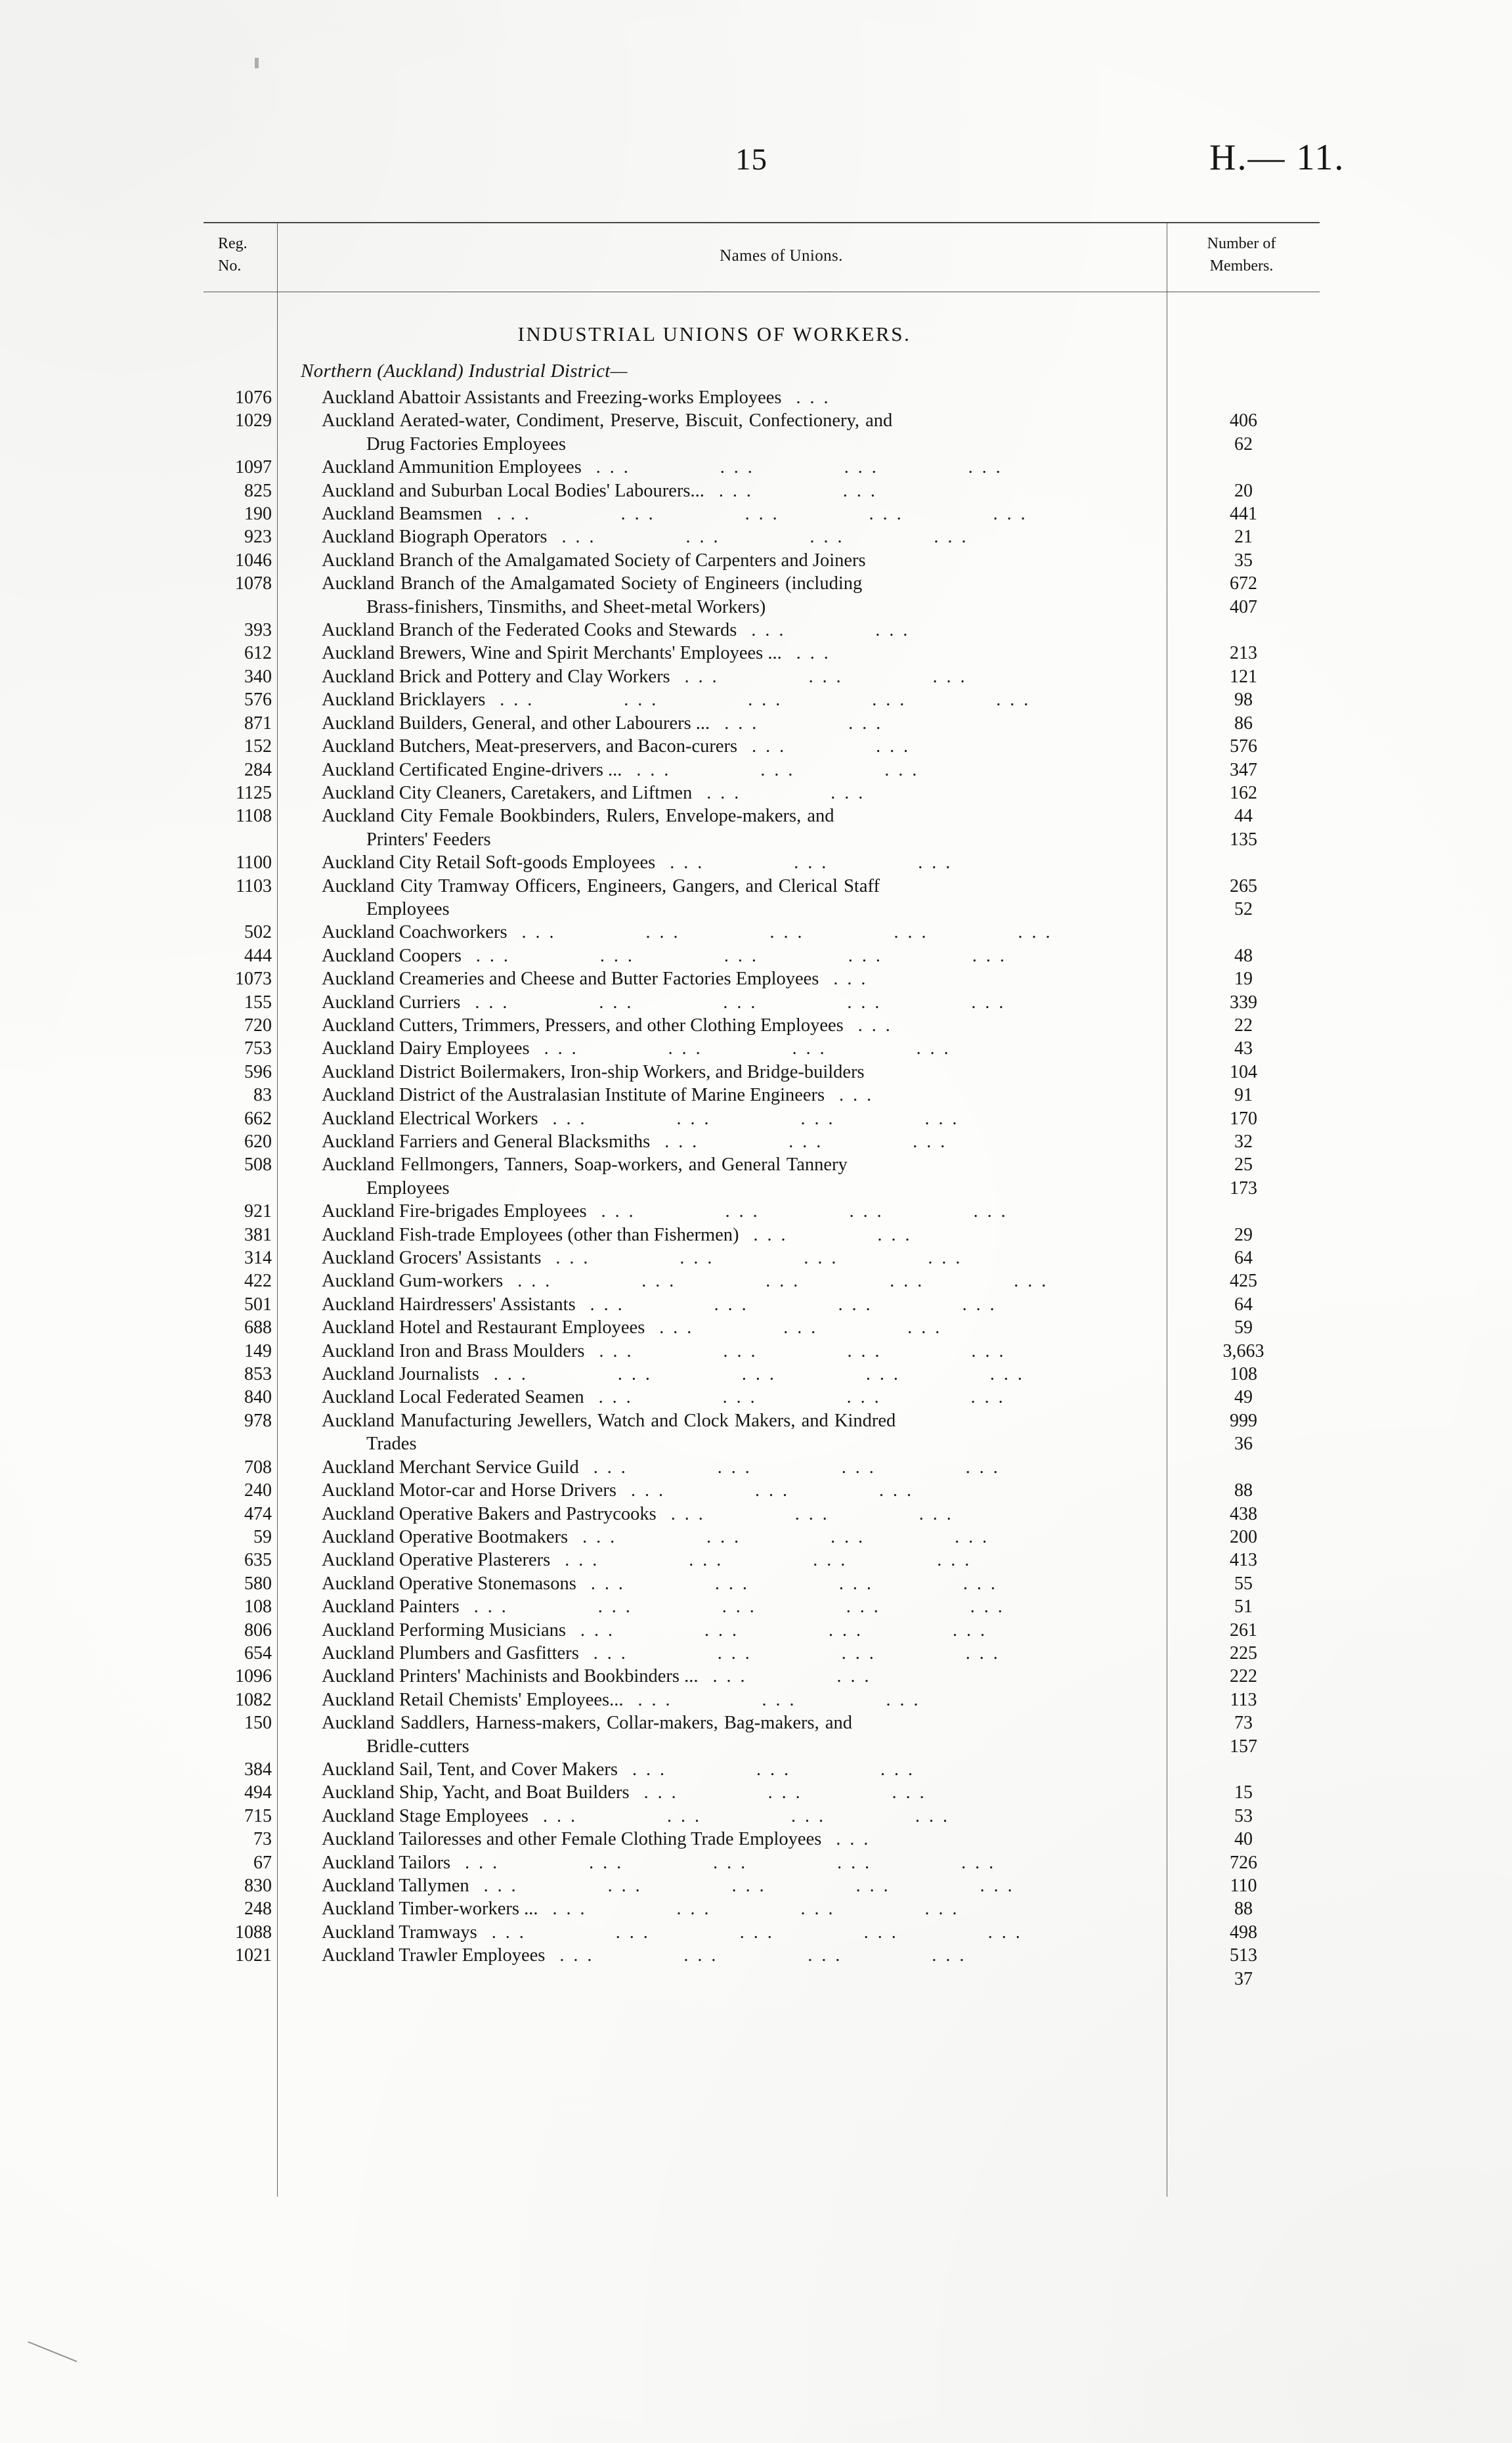  Describe the element at coordinates (1243, 1513) in the screenshot. I see `row-member-count: 438` at that location.